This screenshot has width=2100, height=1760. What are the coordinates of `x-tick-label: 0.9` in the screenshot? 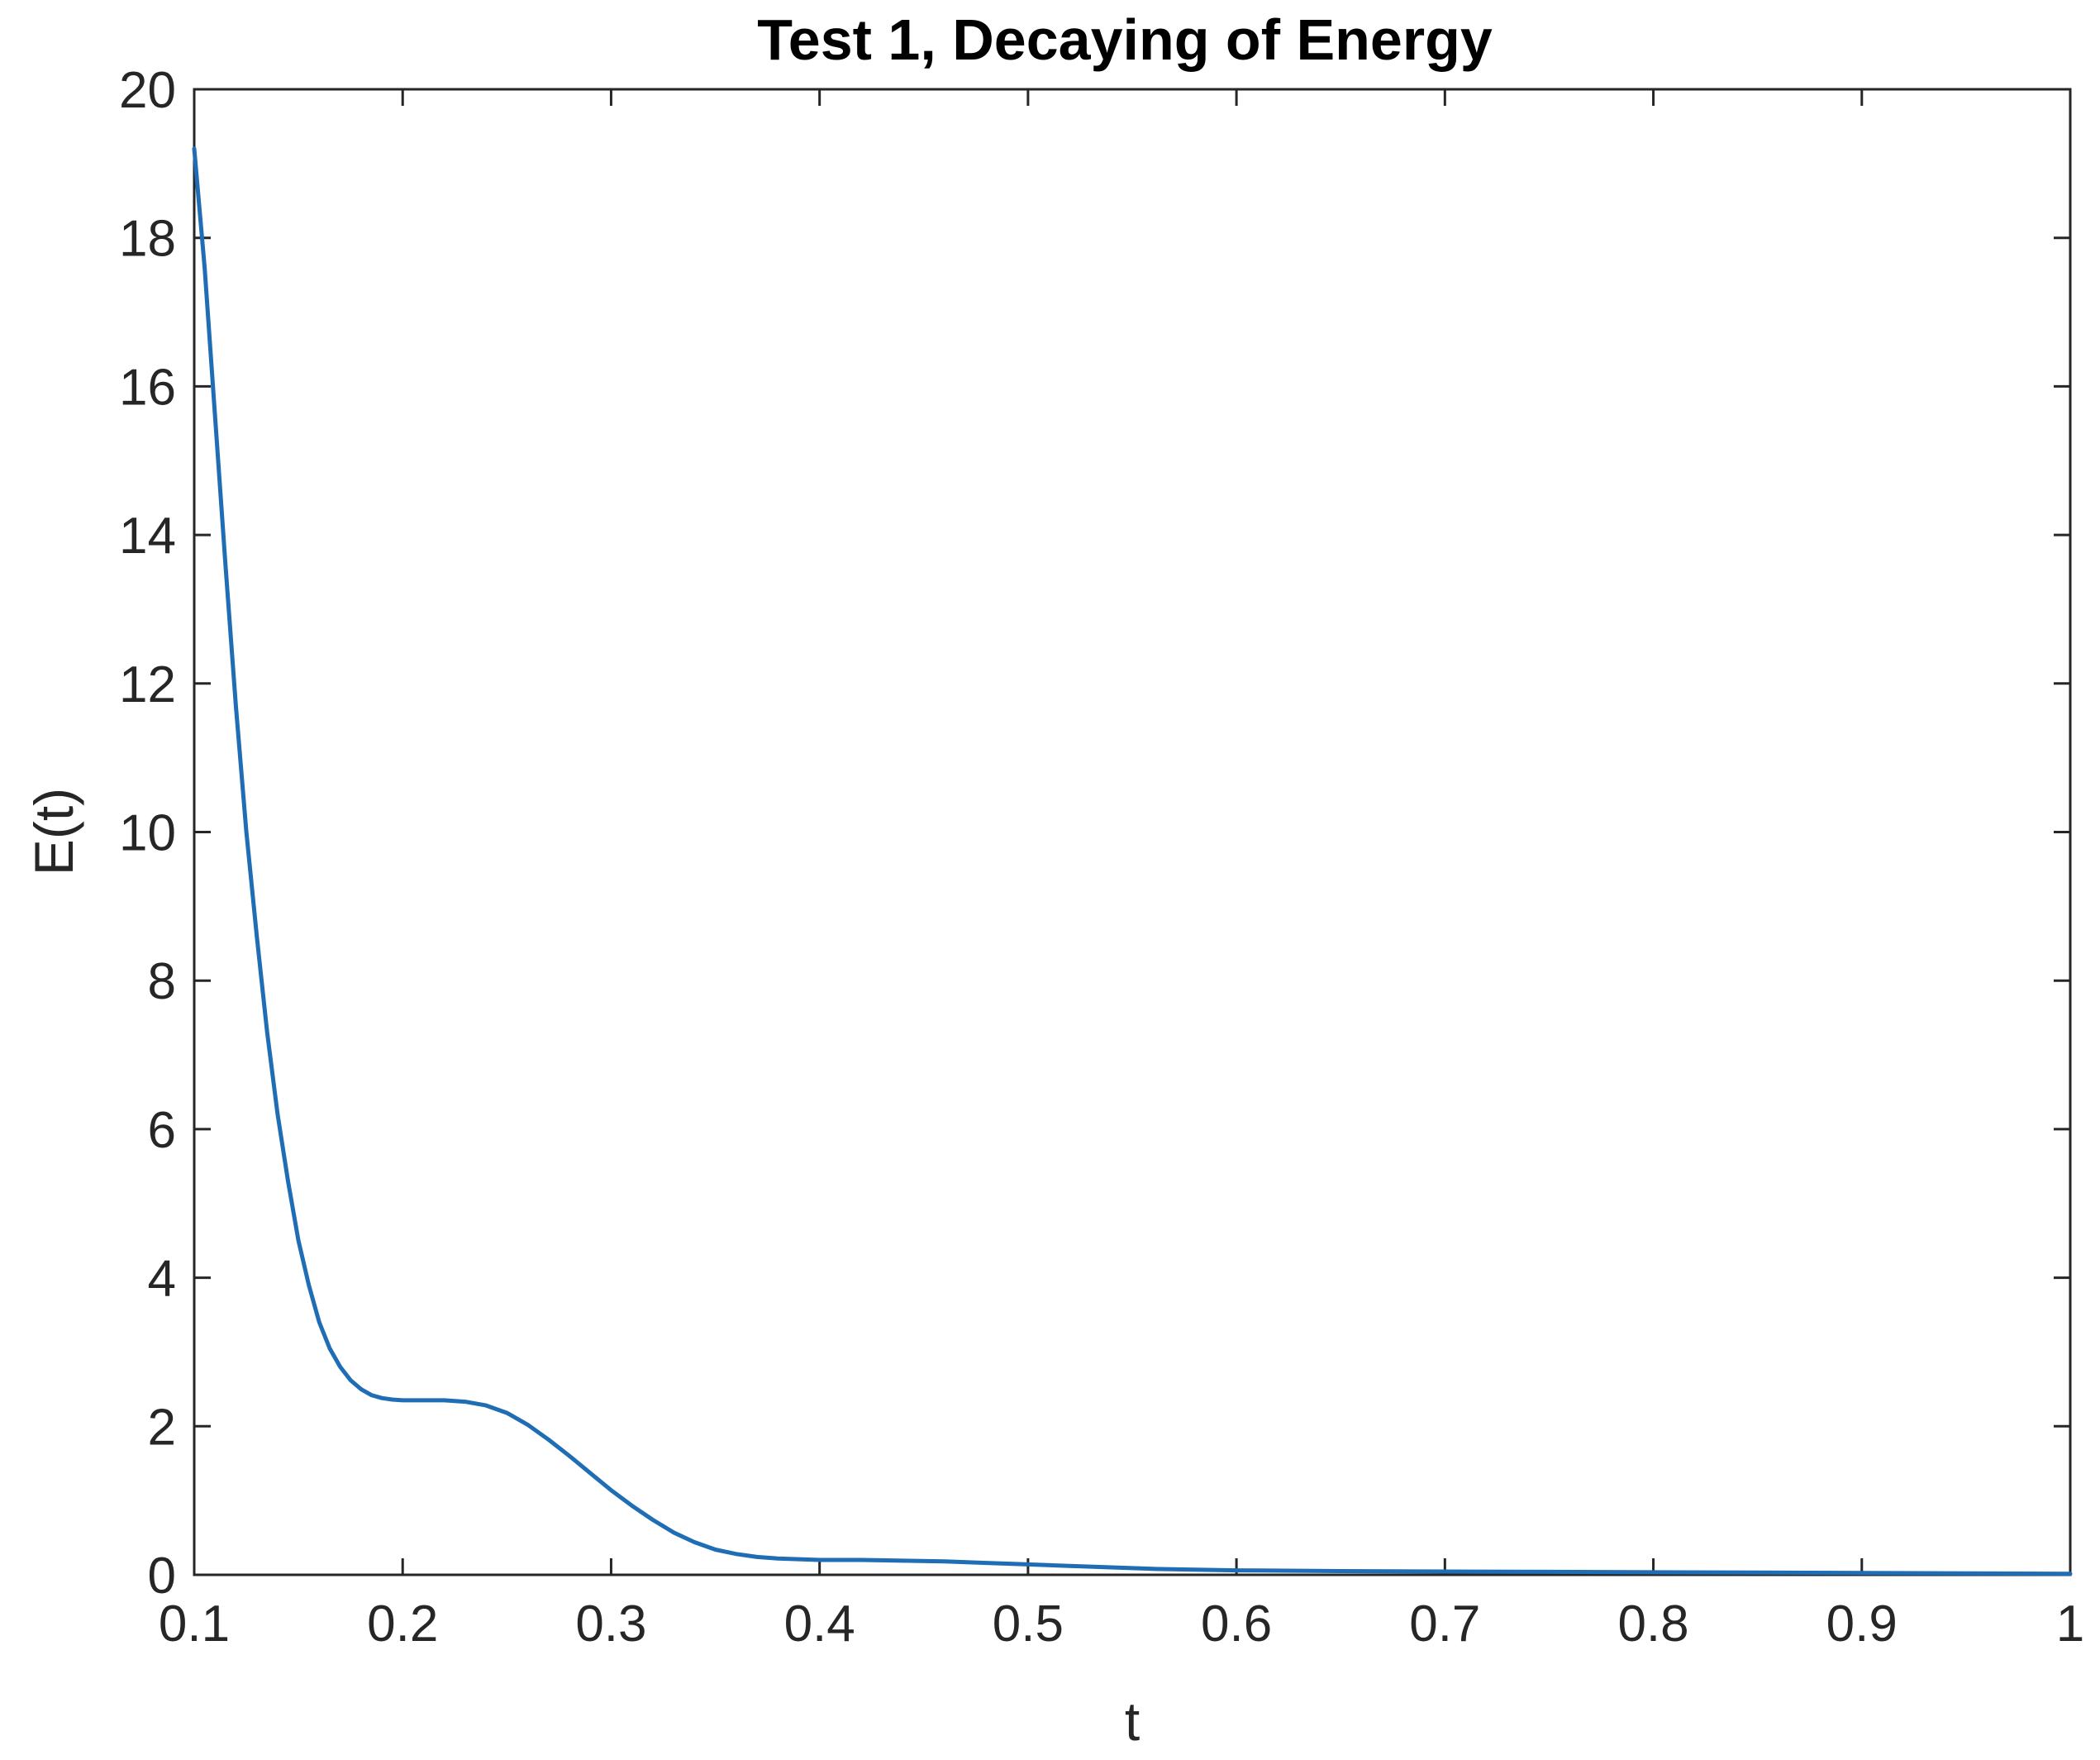 It's located at (1862, 1624).